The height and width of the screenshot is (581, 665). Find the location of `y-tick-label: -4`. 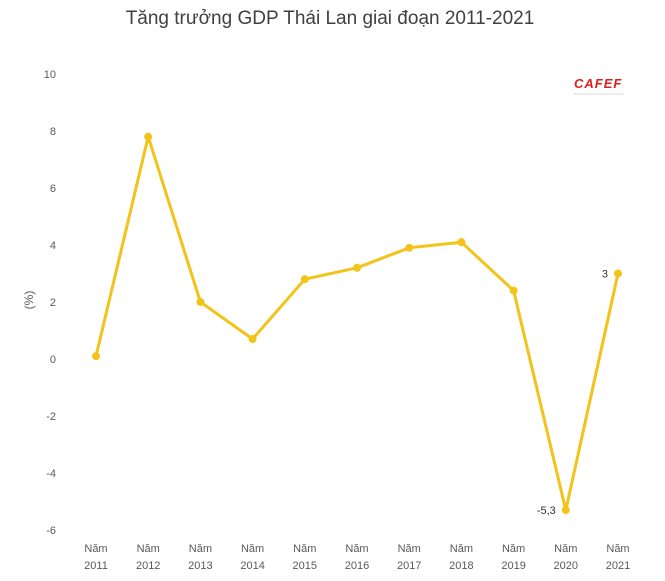

y-tick-label: -4 is located at coordinates (51, 474).